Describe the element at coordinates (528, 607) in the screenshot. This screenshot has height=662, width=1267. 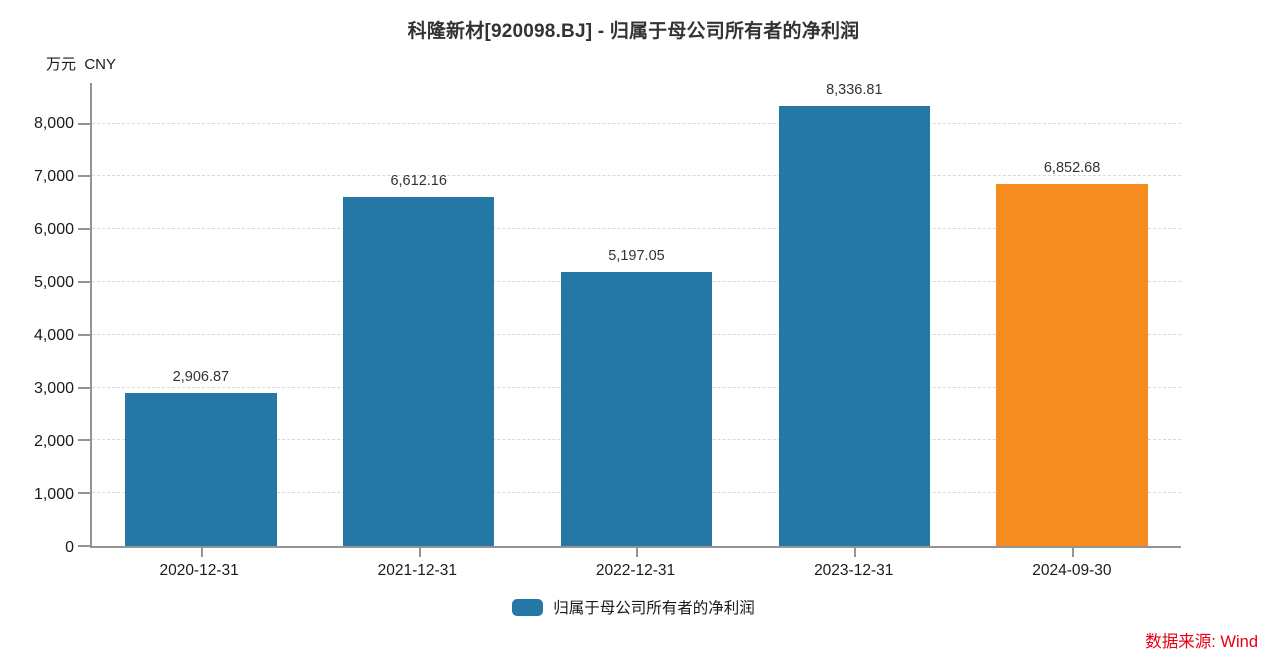
I see `legend-swatch` at that location.